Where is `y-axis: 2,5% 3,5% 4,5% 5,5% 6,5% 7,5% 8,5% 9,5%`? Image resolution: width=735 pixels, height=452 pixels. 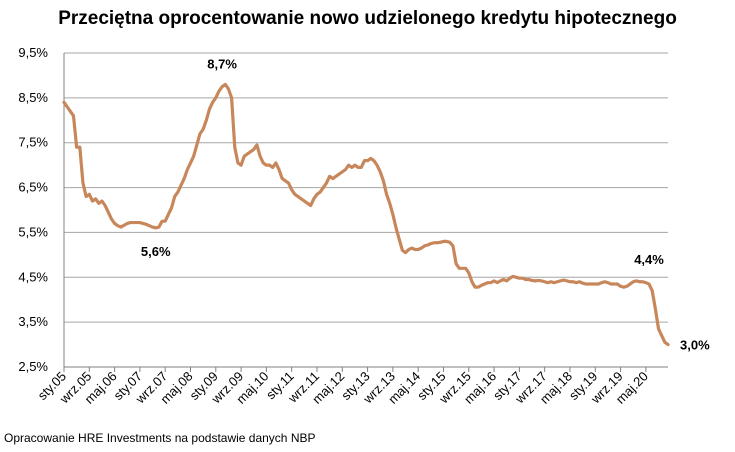 y-axis: 2,5% 3,5% 4,5% 5,5% 6,5% 7,5% 8,5% 9,5% is located at coordinates (41, 209).